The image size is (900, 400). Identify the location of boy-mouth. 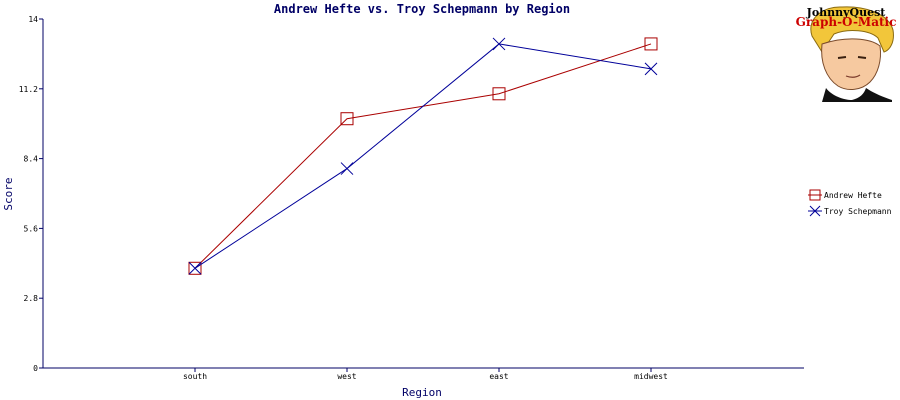
(853, 76).